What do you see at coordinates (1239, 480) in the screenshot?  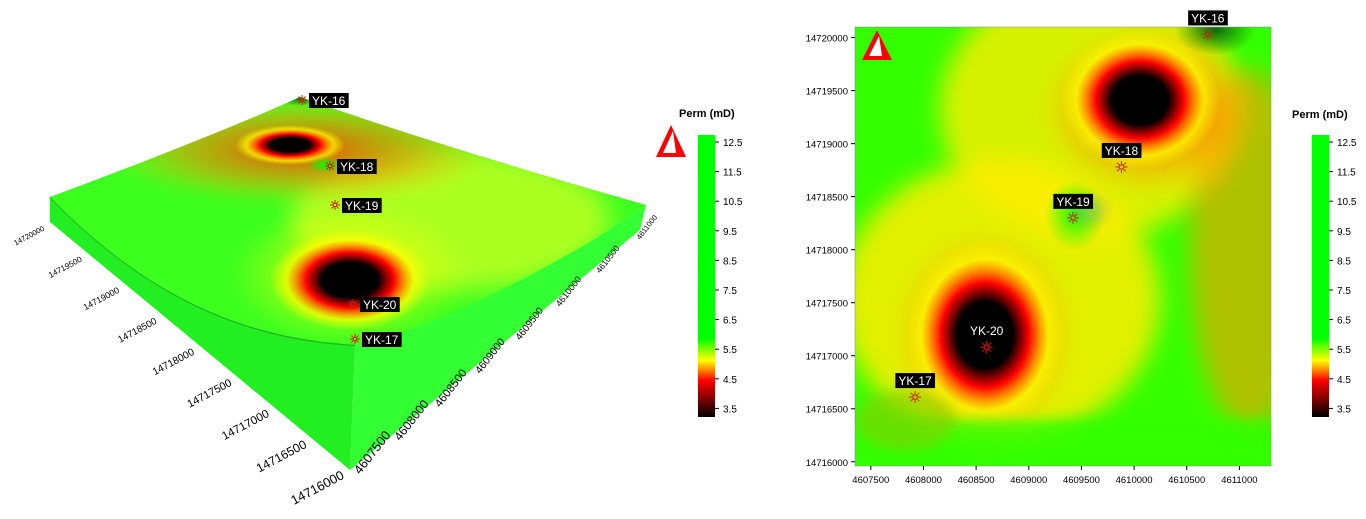 I see `x-tick-label: 4611000` at bounding box center [1239, 480].